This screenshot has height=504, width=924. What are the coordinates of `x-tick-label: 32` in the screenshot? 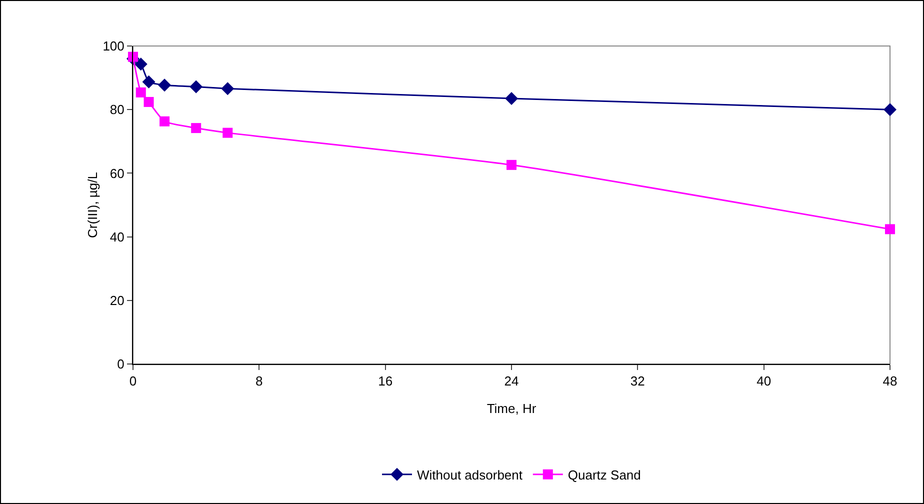 It's located at (637, 381).